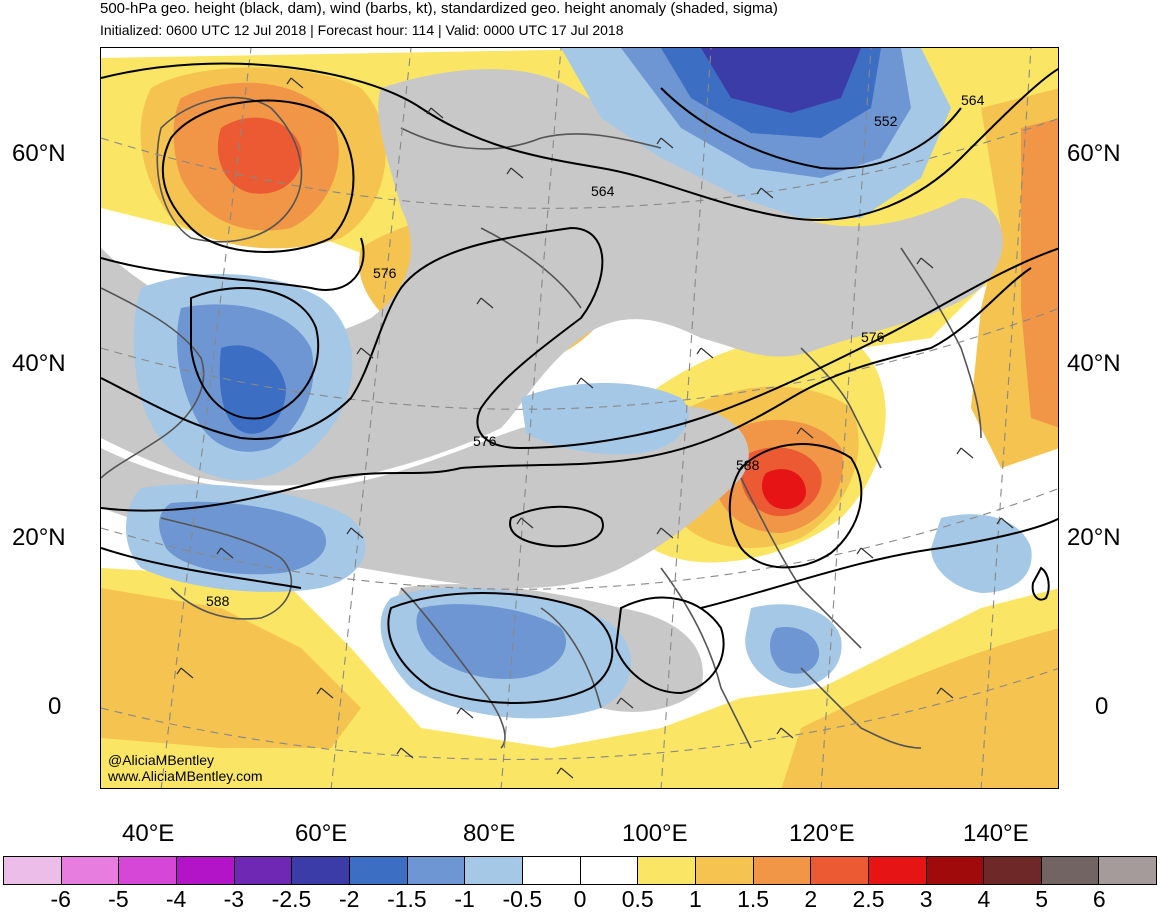 The height and width of the screenshot is (913, 1160). What do you see at coordinates (252, 389) in the screenshot?
I see `anomaly-negative-west-core` at bounding box center [252, 389].